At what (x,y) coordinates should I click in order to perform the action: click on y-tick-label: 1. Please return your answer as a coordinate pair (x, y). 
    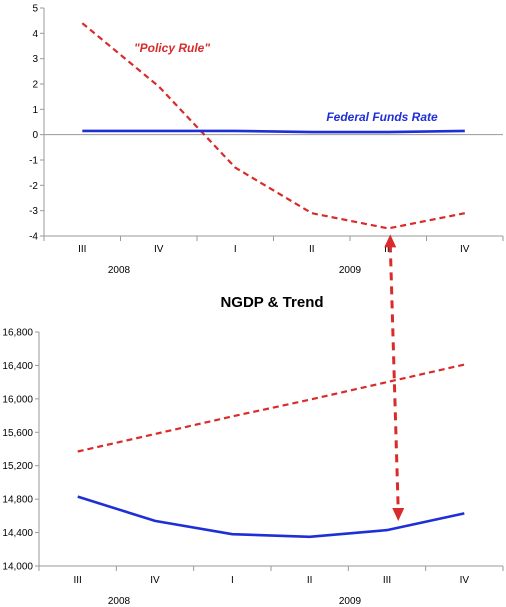
    Looking at the image, I should click on (35, 110).